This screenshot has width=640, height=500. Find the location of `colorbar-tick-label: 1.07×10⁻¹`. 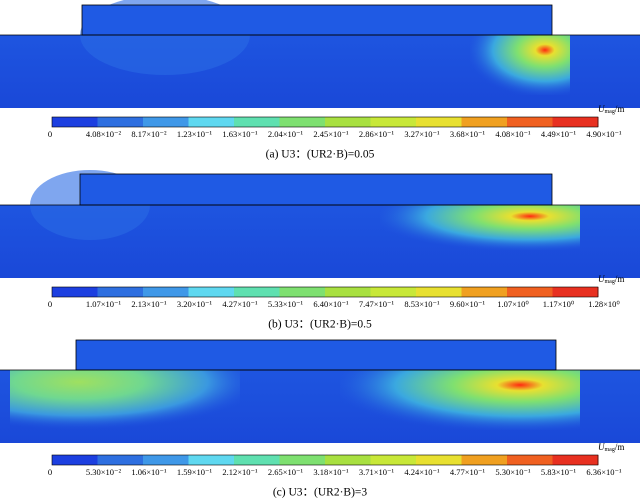

colorbar-tick-label: 1.07×10⁻¹ is located at coordinates (104, 304).